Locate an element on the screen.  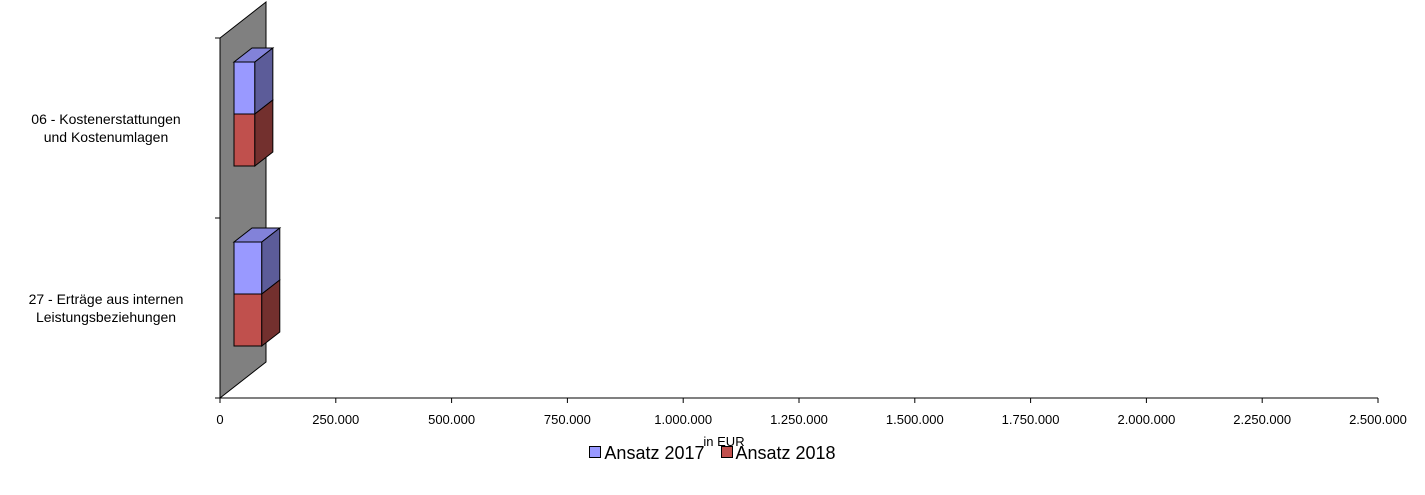
y-category-label: 06 - Kostenerstattungen und Kostenumlagen is located at coordinates (106, 128).